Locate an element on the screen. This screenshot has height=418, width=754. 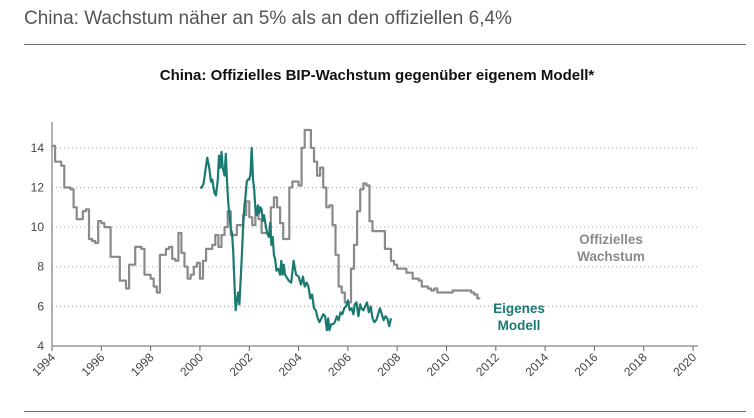
x-tick-label-1998: 1998 is located at coordinates (142, 364).